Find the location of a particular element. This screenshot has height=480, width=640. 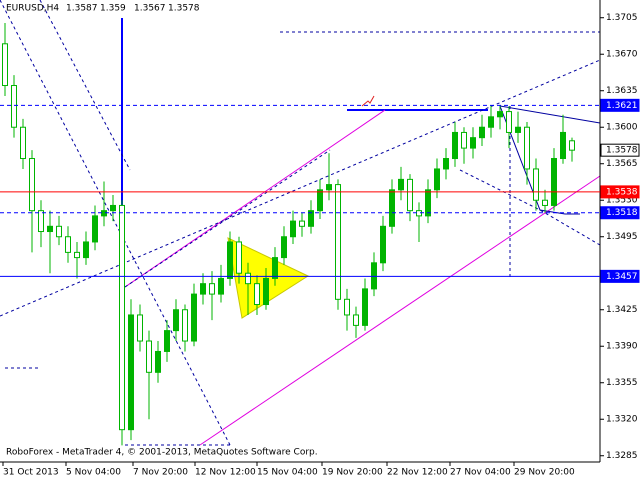

low-value: 1.3567 is located at coordinates (150, 9).